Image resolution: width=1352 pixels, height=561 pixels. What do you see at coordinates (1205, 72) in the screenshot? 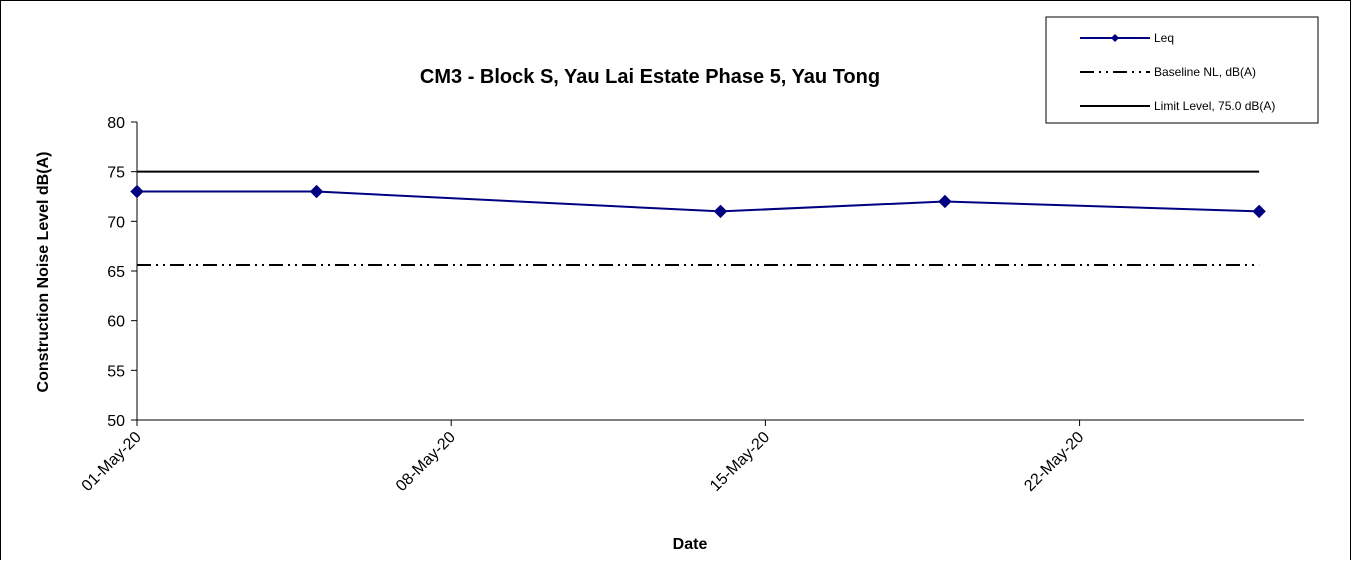
I see `legend-label-1: Baseline NL, dB(A)` at bounding box center [1205, 72].